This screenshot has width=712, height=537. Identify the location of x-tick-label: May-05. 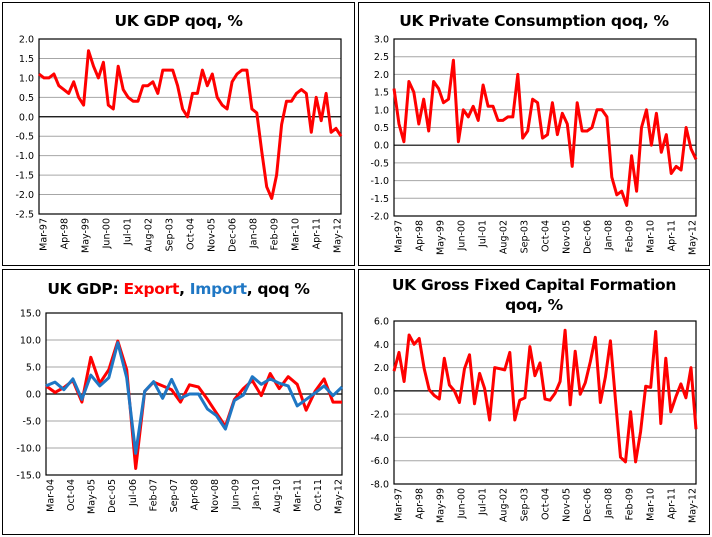
(92, 496).